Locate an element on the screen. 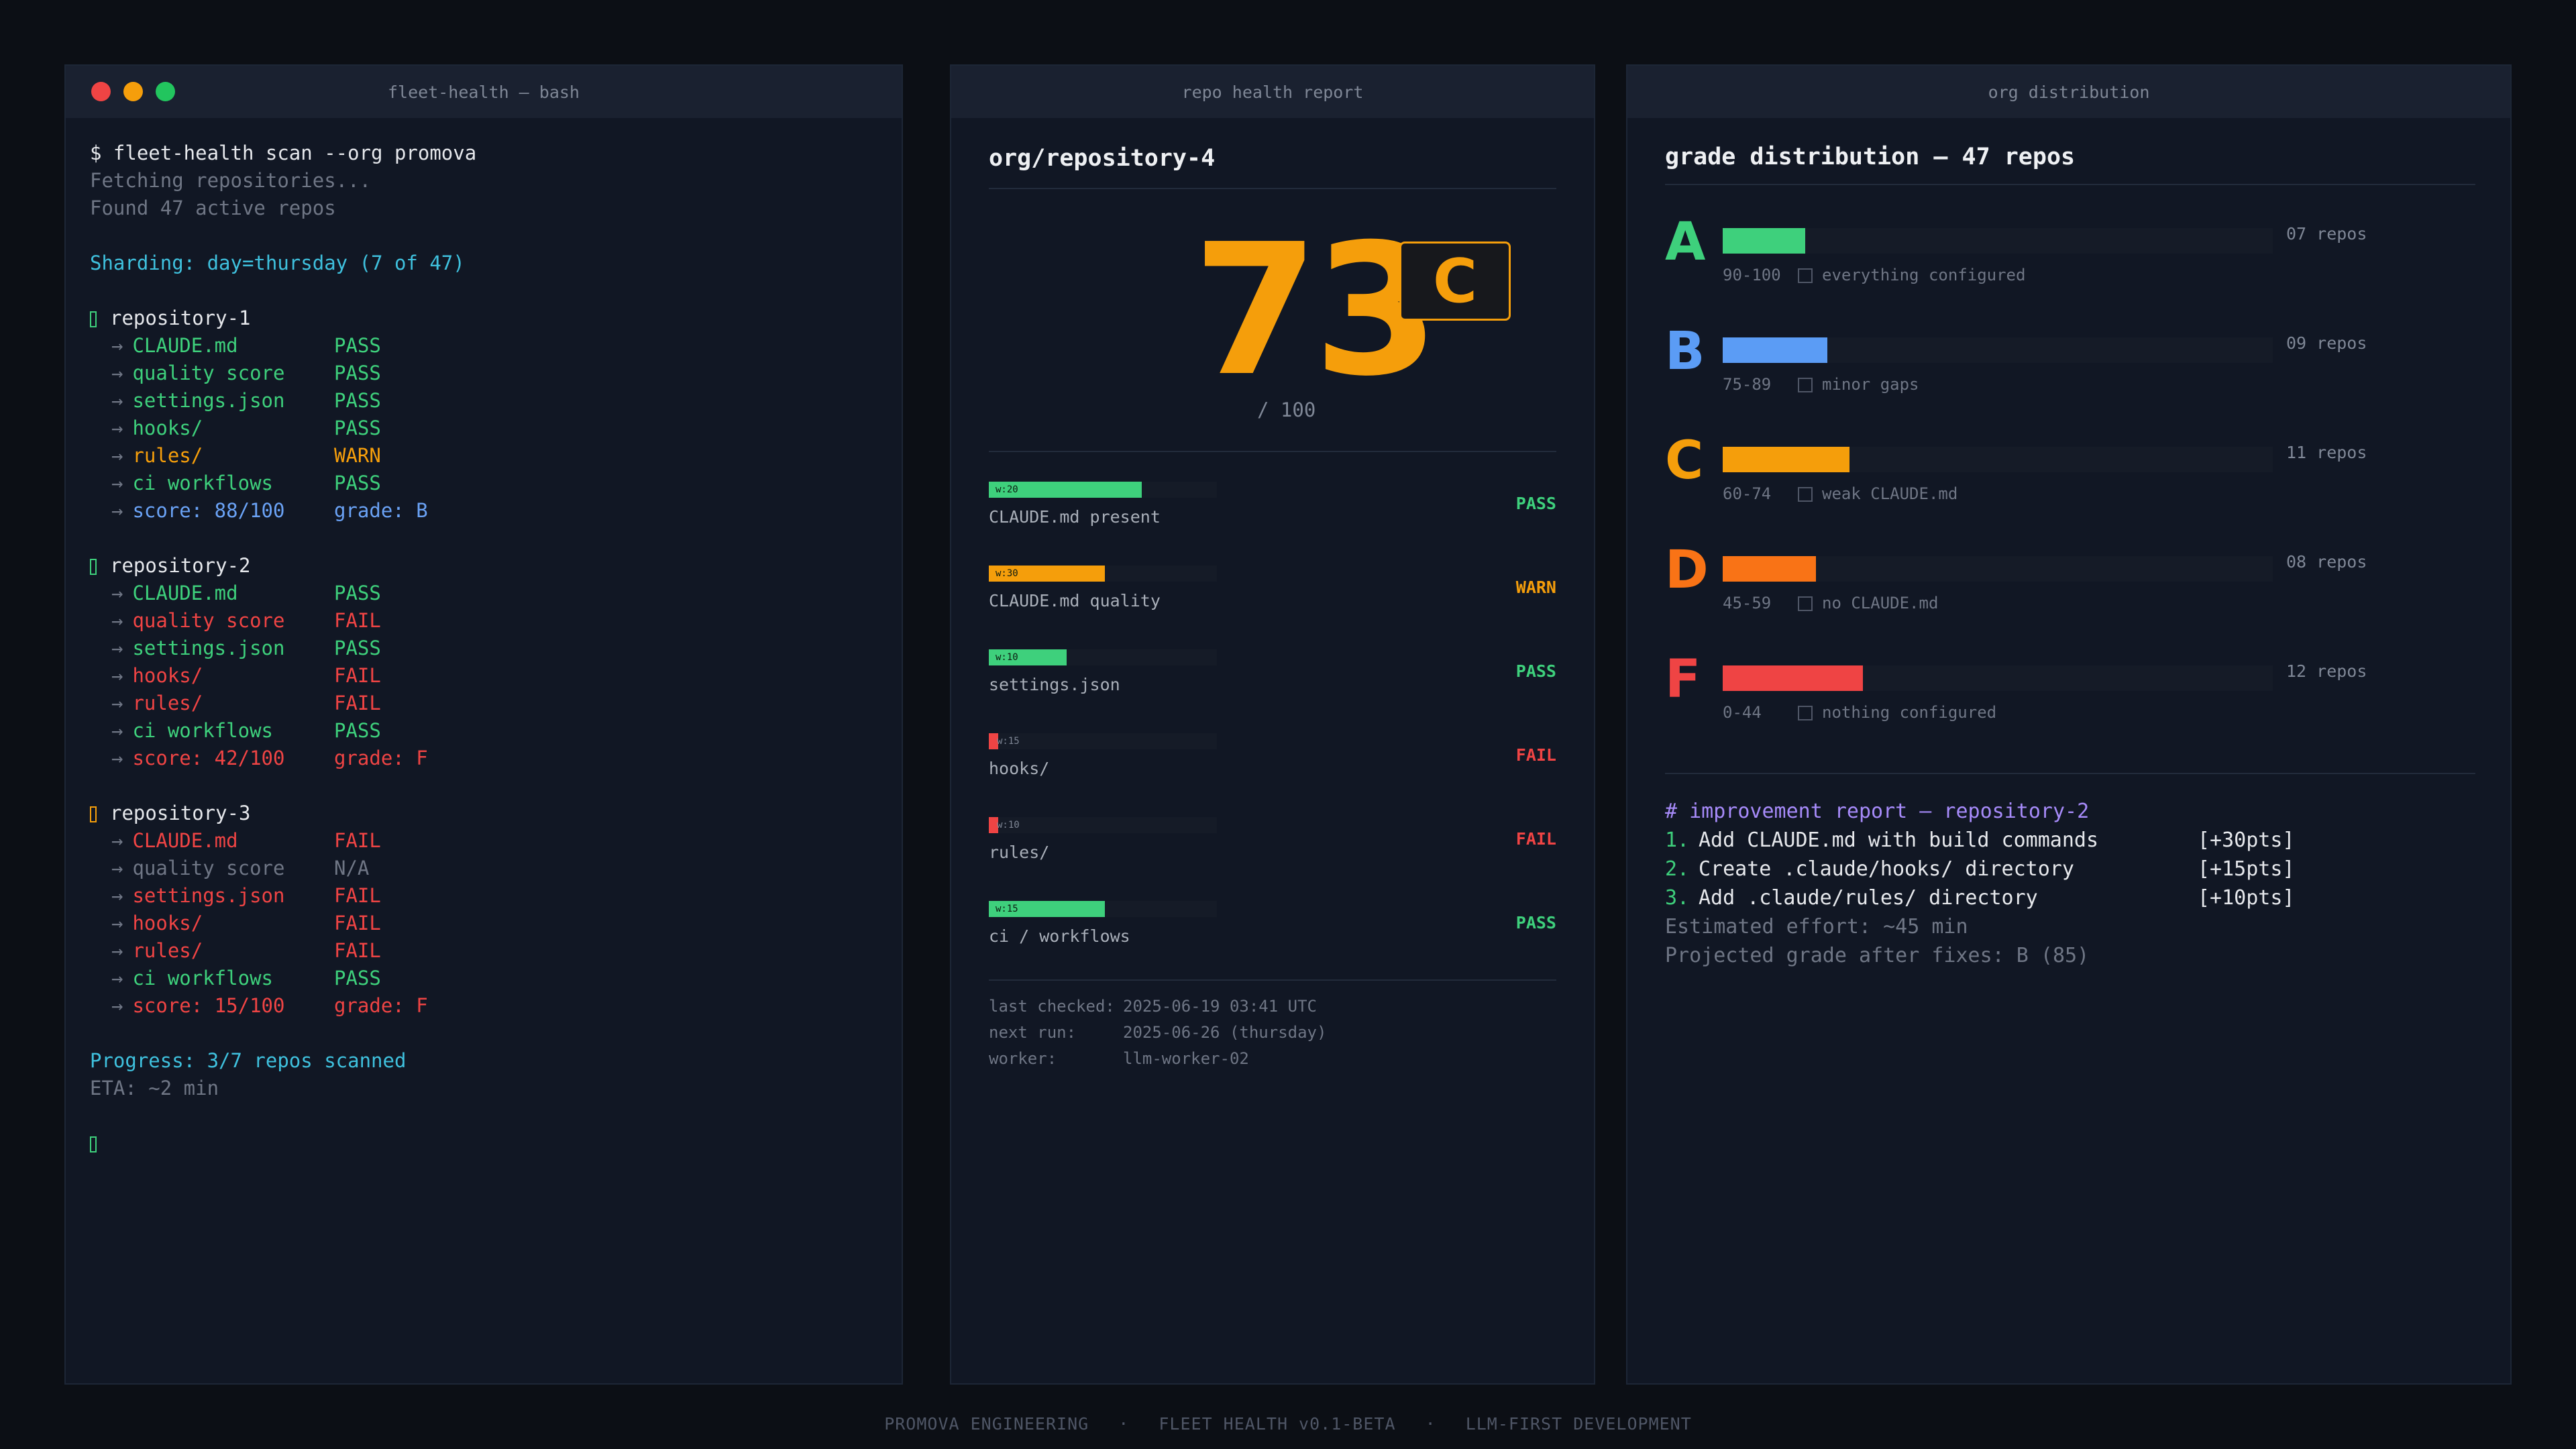  meta-value: 2025-06-26 (thursday) is located at coordinates (1225, 1032).